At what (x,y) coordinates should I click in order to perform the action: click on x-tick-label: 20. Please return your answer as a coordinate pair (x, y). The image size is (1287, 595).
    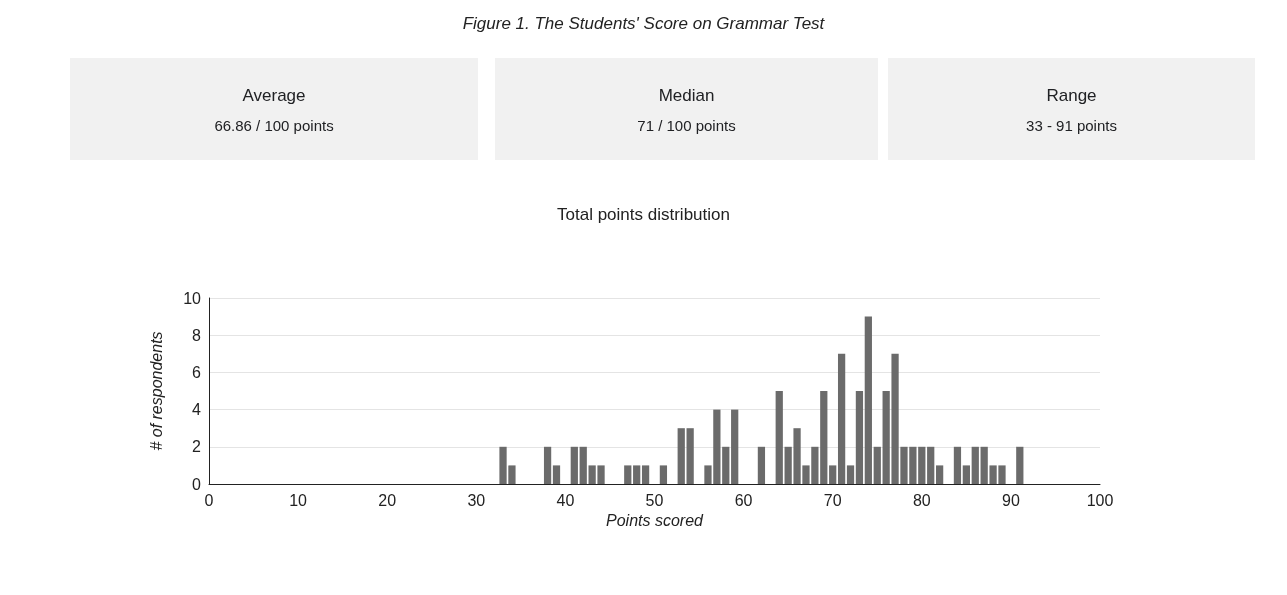
    Looking at the image, I should click on (387, 500).